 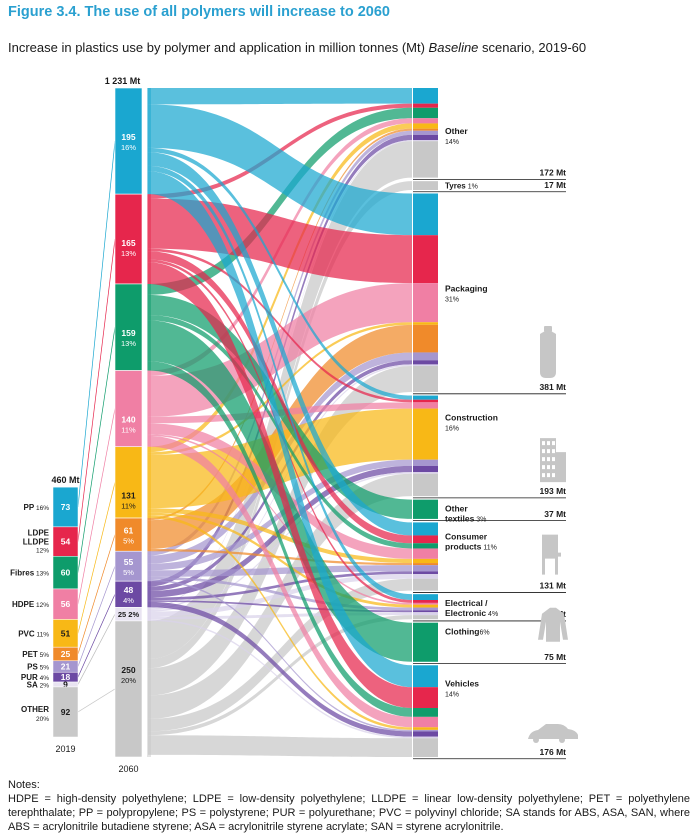 I want to click on flow-ps-to-construction, so click(x=280, y=515).